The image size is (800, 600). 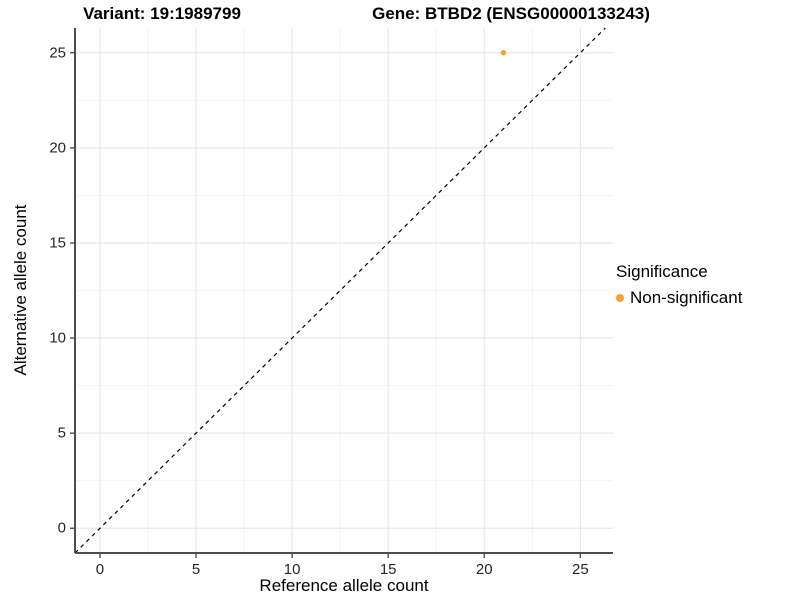 I want to click on y-tick-label: 0, so click(x=61, y=528).